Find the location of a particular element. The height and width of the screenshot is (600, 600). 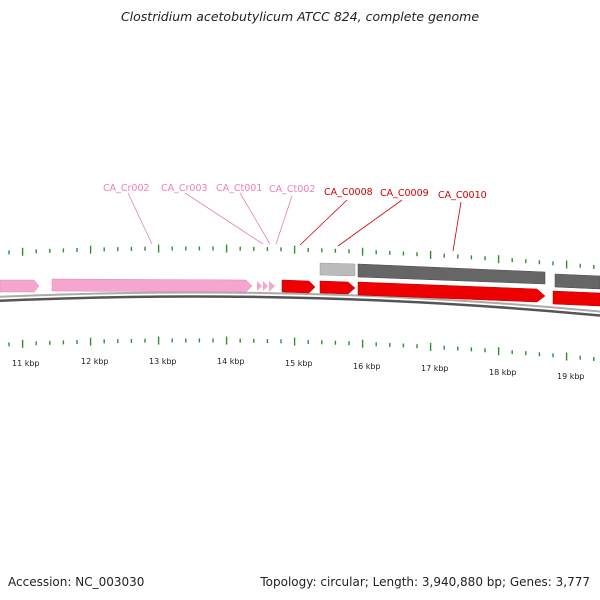

inner-ticks is located at coordinates (301, 348).